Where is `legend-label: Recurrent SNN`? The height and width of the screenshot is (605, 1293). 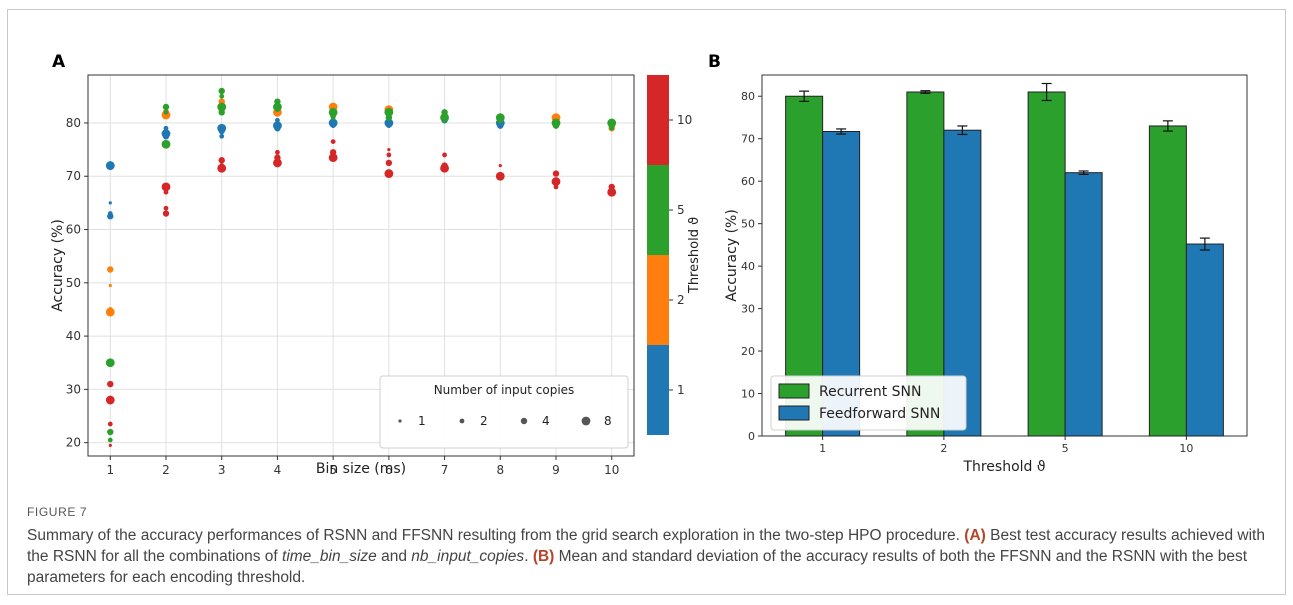
legend-label: Recurrent SNN is located at coordinates (870, 392).